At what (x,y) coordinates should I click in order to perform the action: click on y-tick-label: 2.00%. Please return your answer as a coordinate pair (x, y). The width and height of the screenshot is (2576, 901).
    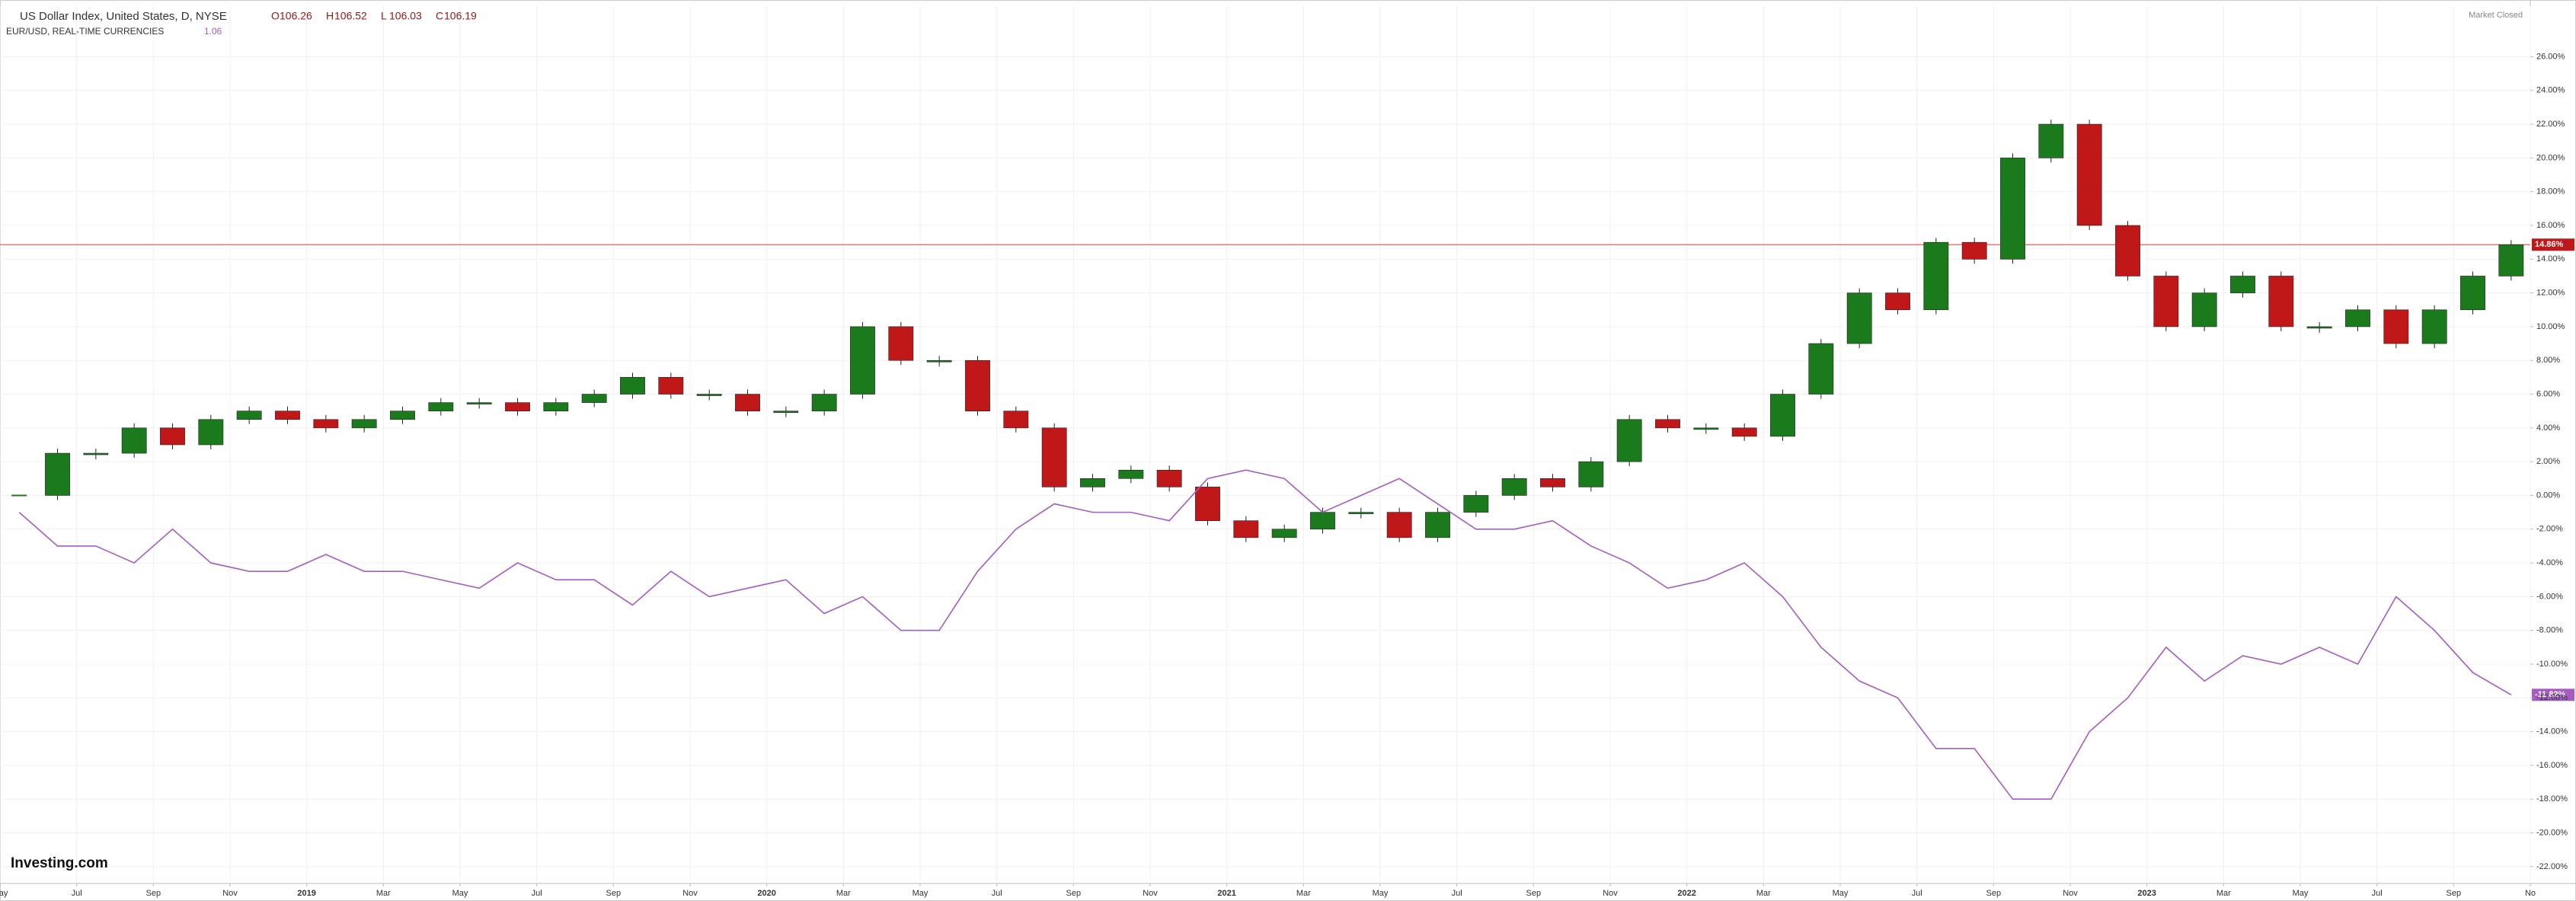
    Looking at the image, I should click on (2548, 462).